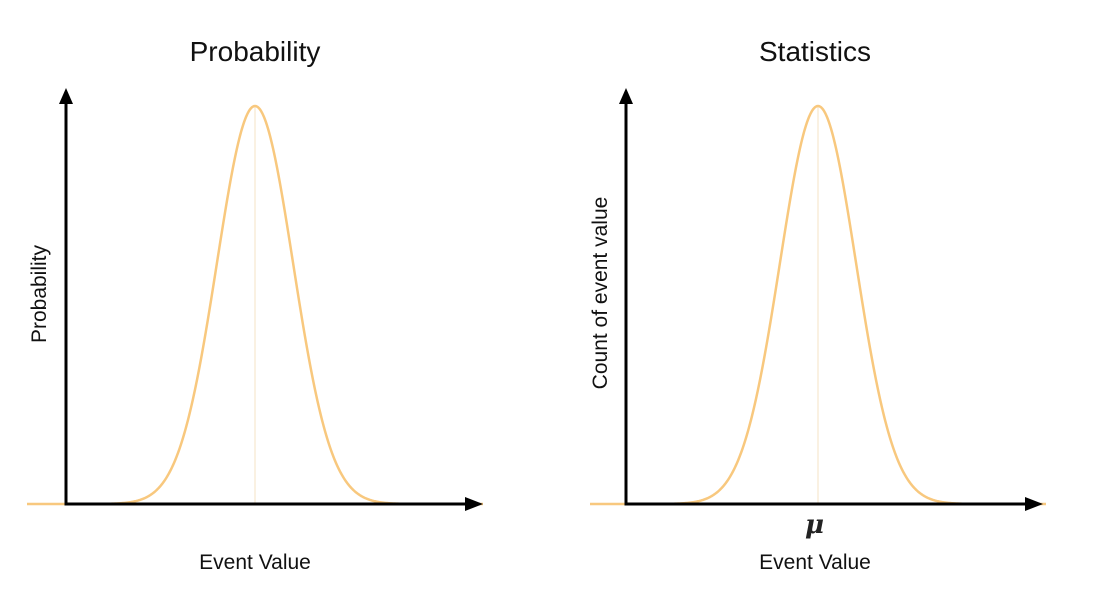 The height and width of the screenshot is (600, 1098). What do you see at coordinates (815, 51) in the screenshot?
I see `chart-title-statistics: Statistics` at bounding box center [815, 51].